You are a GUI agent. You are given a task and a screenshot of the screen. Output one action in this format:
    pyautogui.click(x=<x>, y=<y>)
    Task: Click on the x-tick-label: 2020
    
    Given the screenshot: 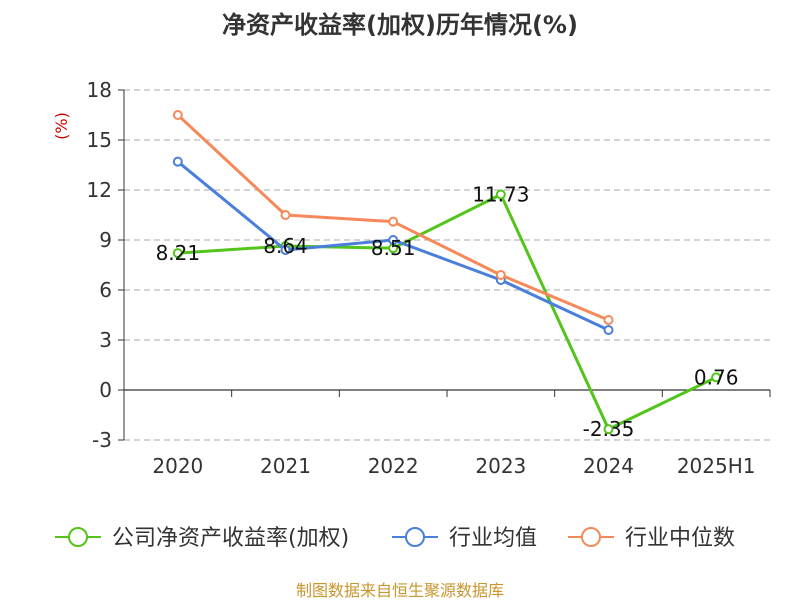 What is the action you would take?
    pyautogui.click(x=177, y=466)
    